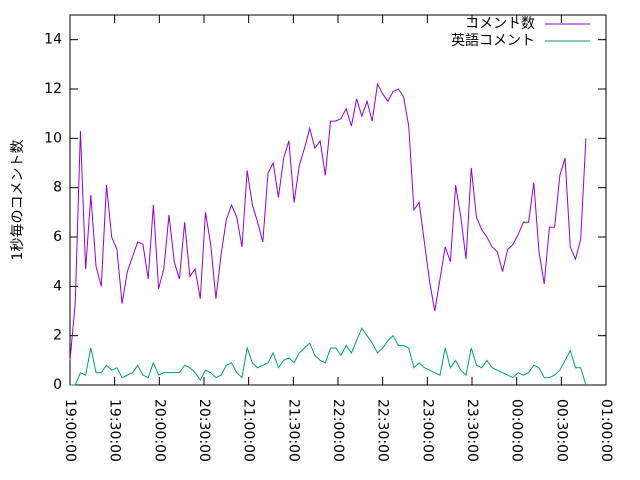 Image resolution: width=640 pixels, height=480 pixels. Describe the element at coordinates (57, 336) in the screenshot. I see `y-tick-label: 2` at that location.